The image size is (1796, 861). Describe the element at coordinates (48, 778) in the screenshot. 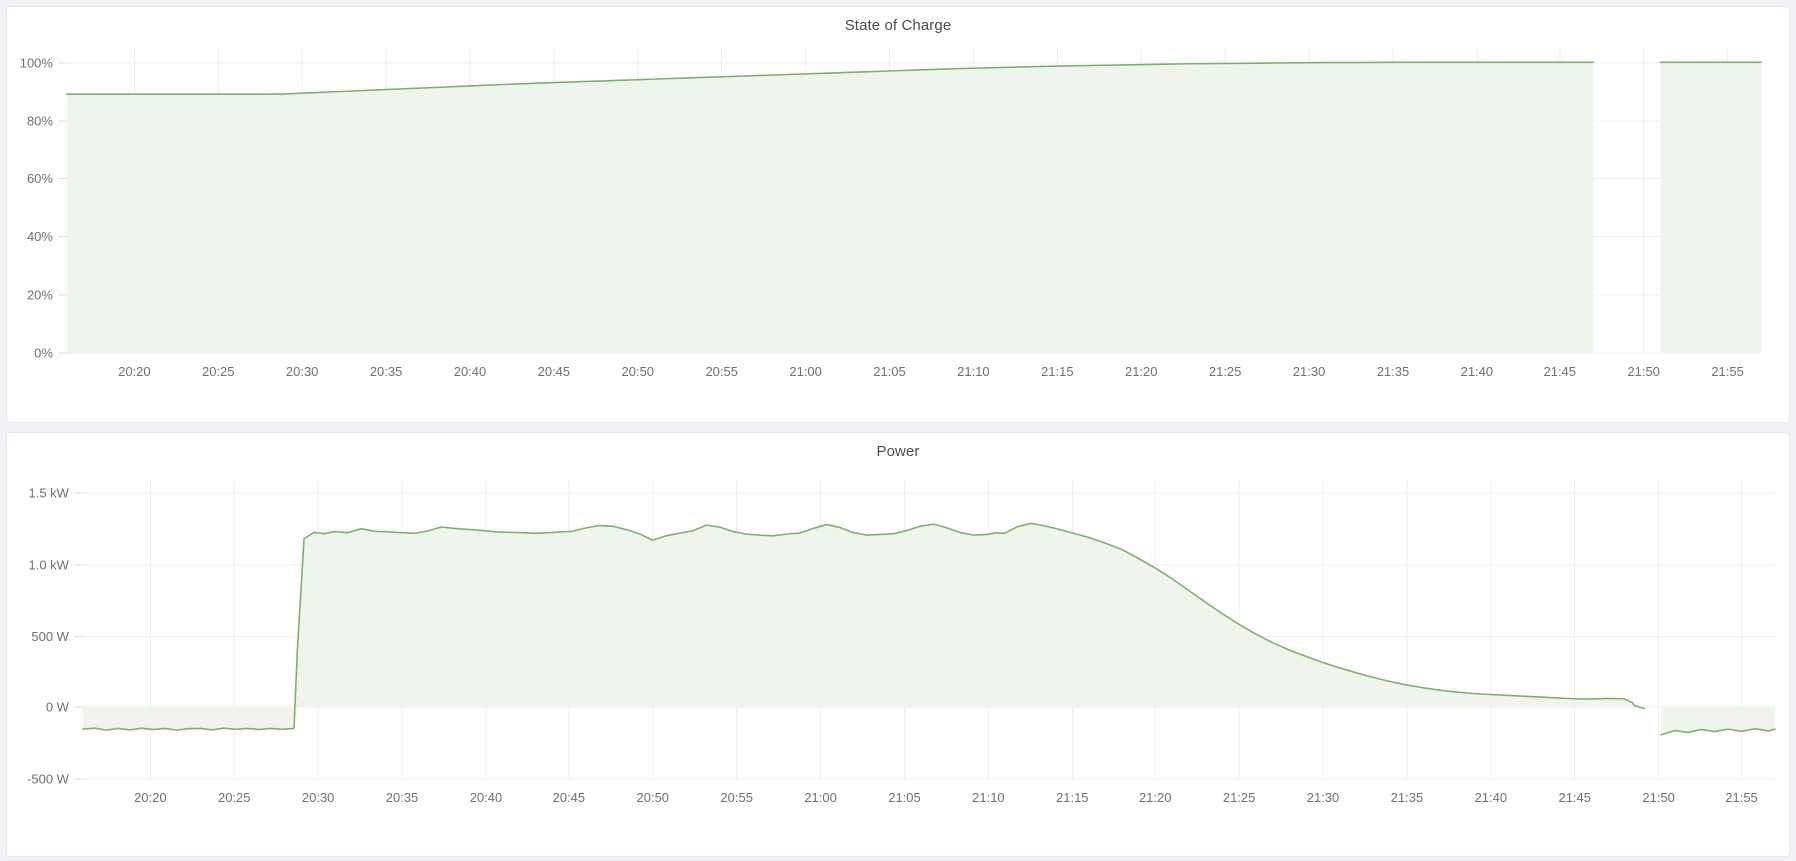

I see `y-axis-tick-label: -500 W` at that location.